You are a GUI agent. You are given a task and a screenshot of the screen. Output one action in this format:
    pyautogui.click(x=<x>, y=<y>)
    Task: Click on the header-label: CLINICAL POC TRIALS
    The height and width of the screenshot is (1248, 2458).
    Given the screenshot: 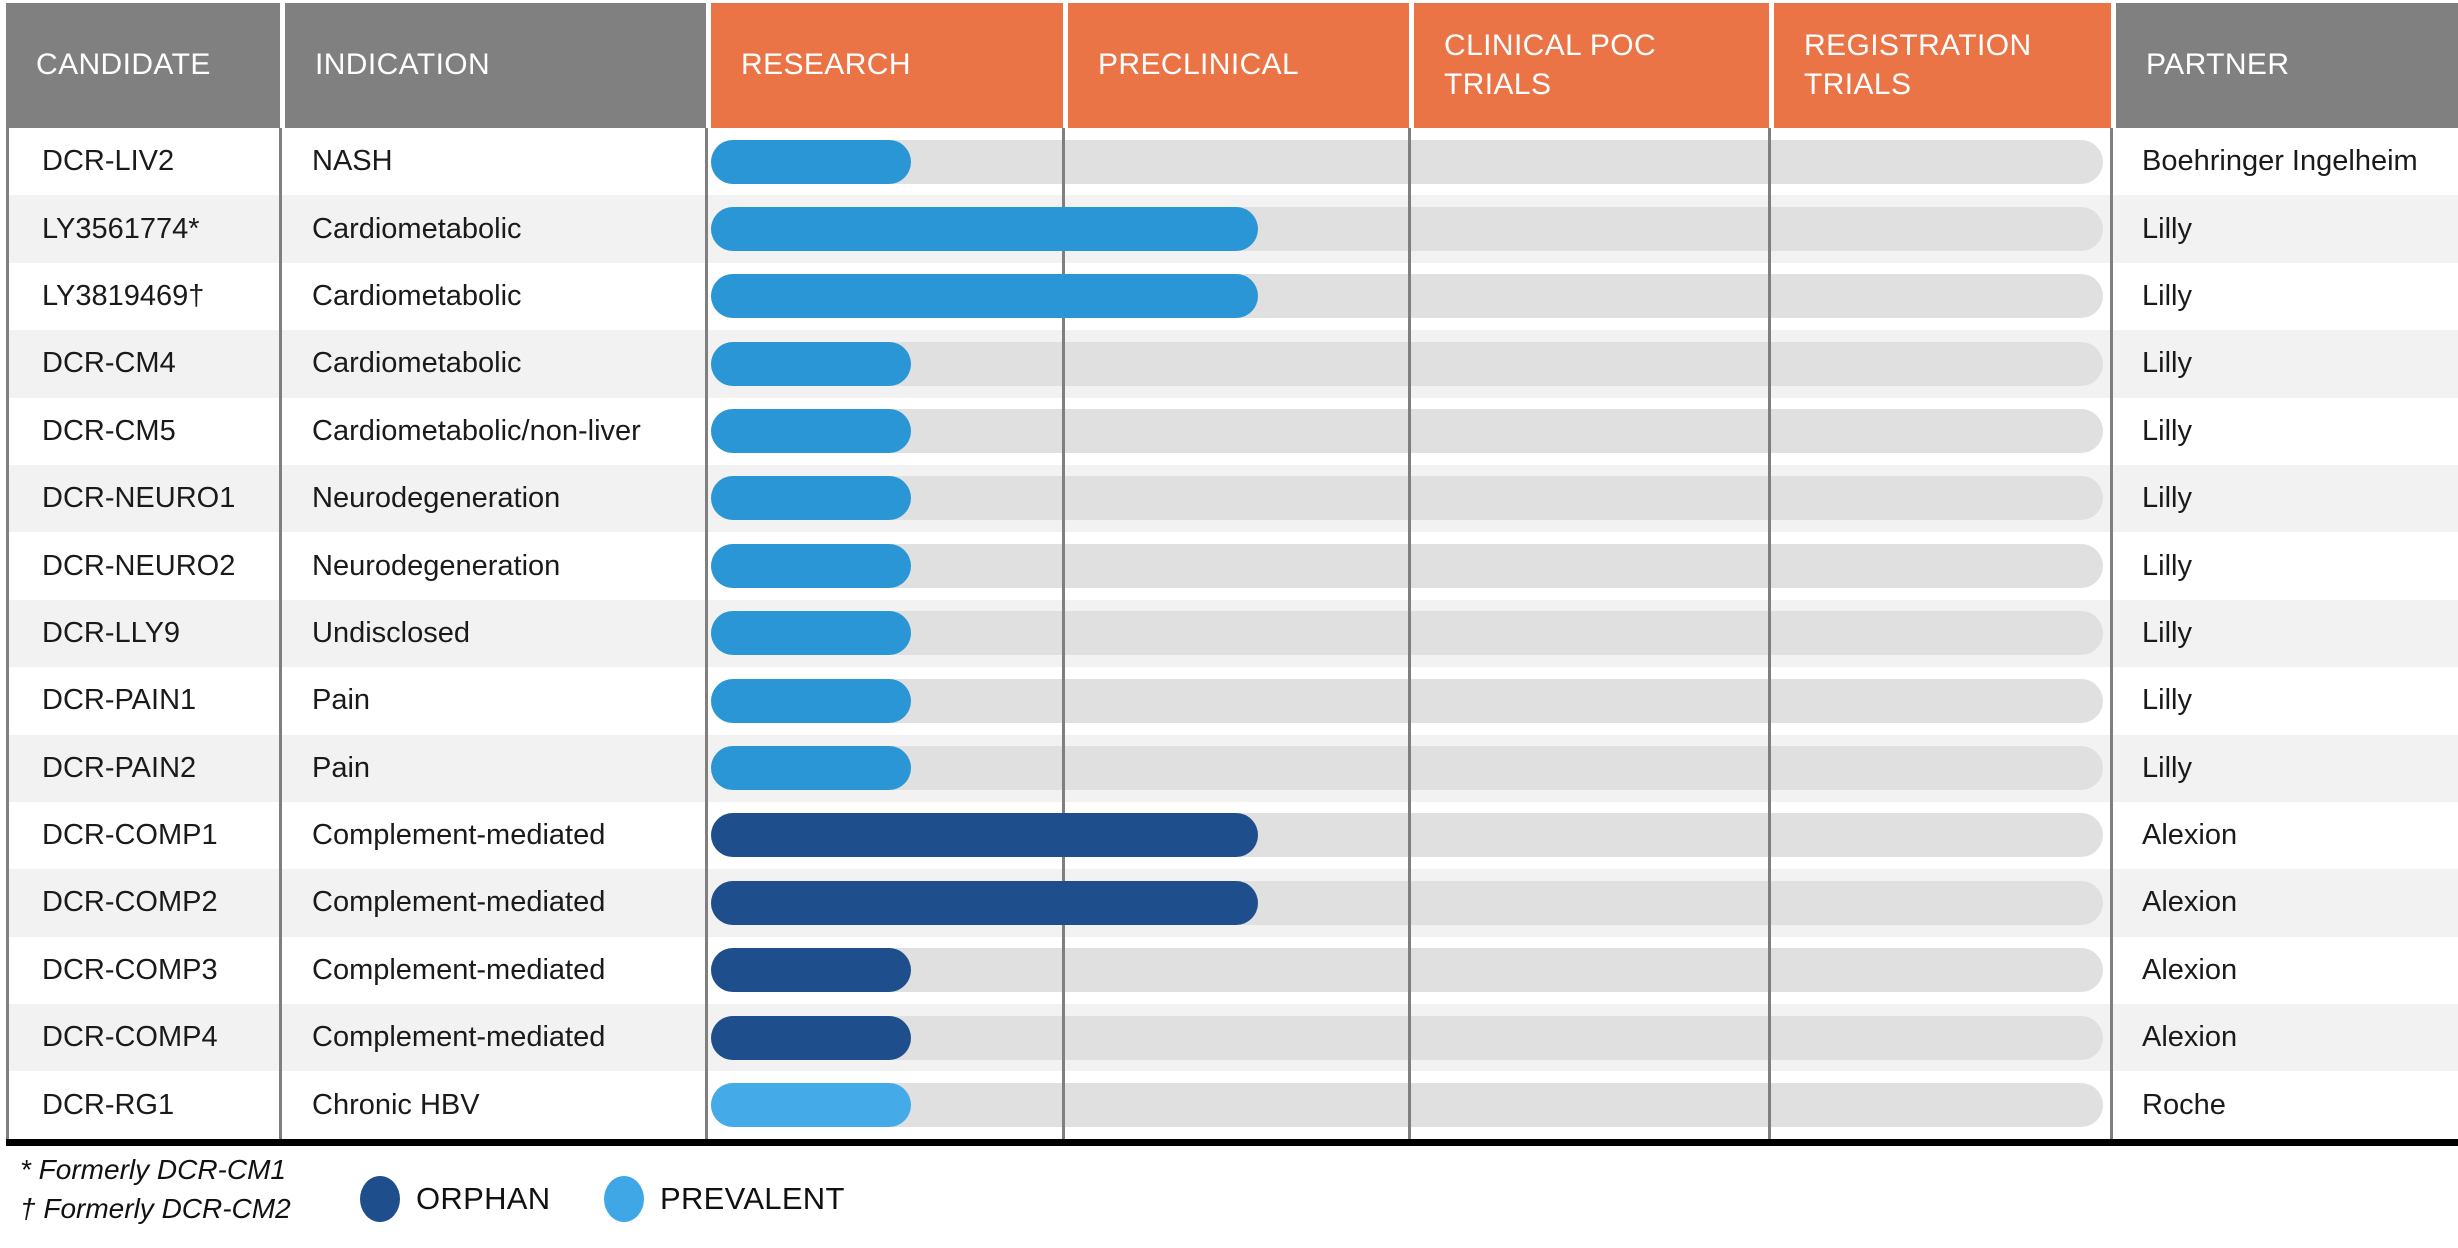 What is the action you would take?
    pyautogui.click(x=1550, y=65)
    